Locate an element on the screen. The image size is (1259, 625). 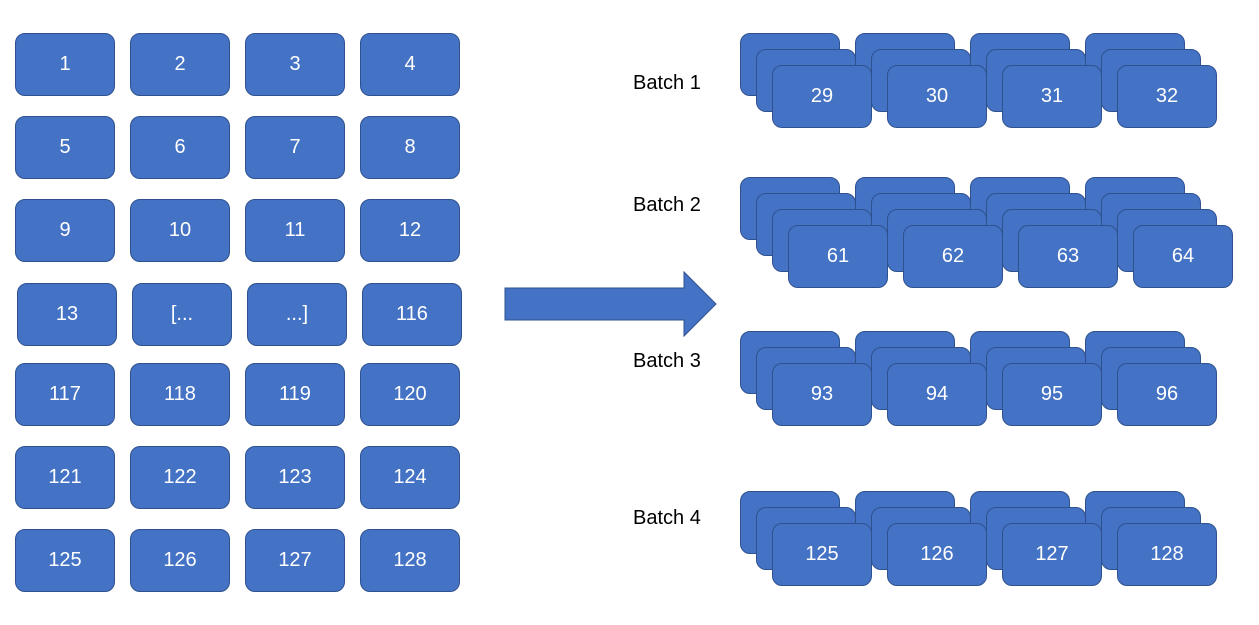
grid-tile: 125 is located at coordinates (65, 560).